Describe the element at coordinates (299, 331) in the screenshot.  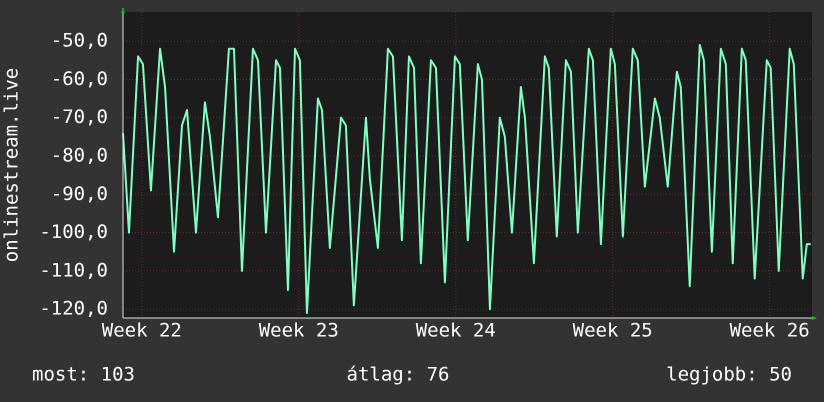
I see `x-tick-label: Week 23` at that location.